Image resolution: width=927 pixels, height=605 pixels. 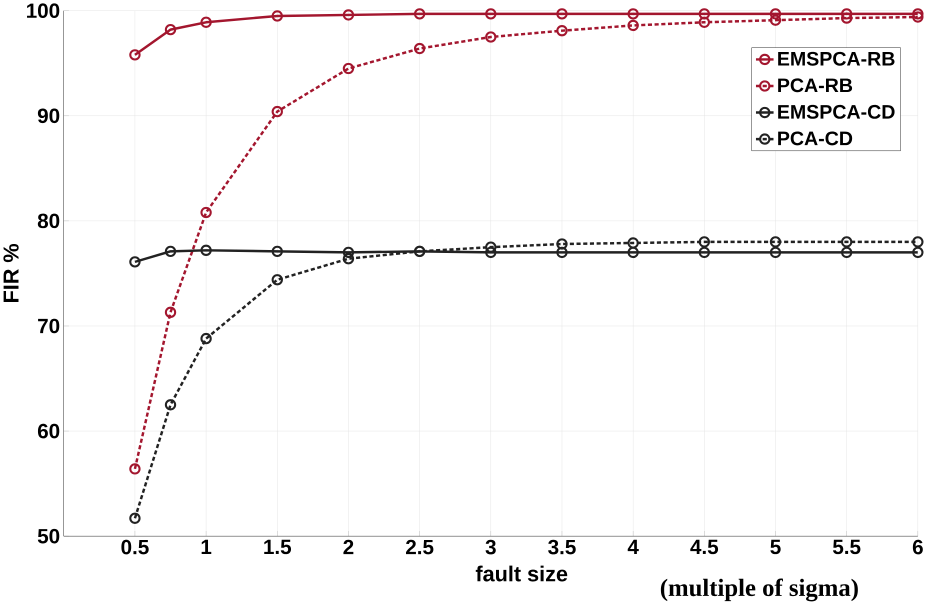 I want to click on y-tick-label: 70, so click(x=49, y=326).